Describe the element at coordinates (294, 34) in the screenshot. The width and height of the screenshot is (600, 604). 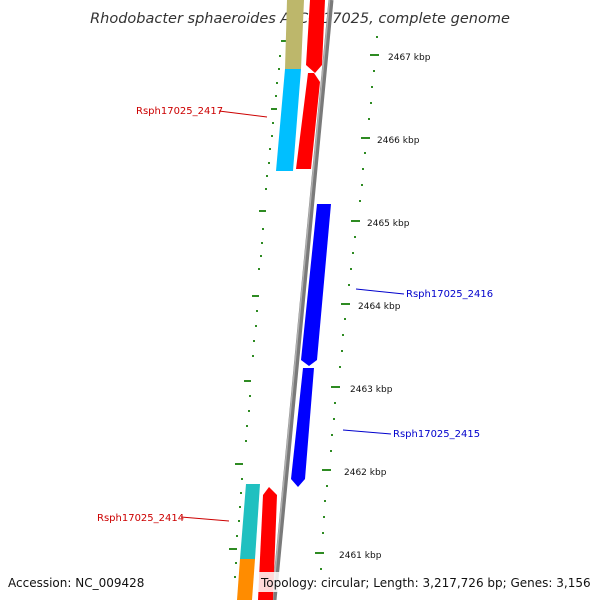
I see `cog-bar-olive` at that location.